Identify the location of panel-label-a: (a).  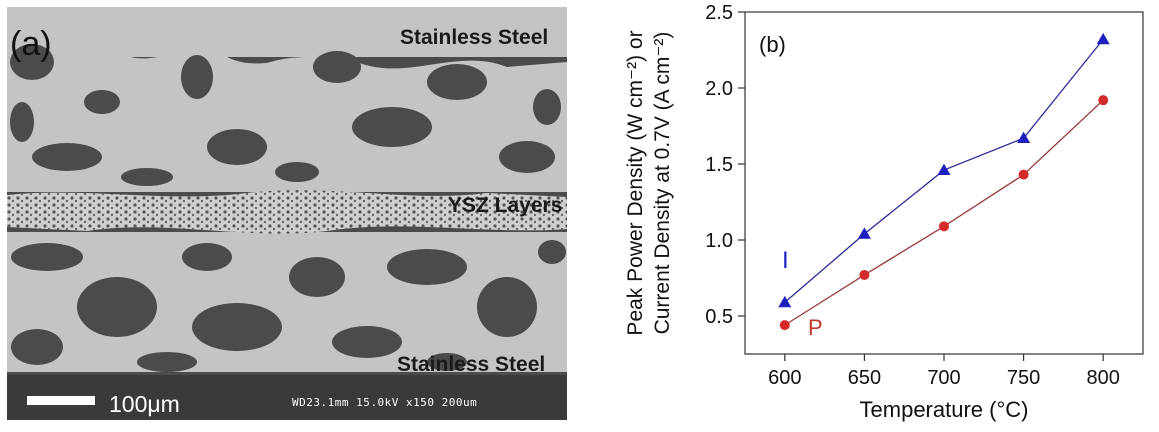
(31, 44).